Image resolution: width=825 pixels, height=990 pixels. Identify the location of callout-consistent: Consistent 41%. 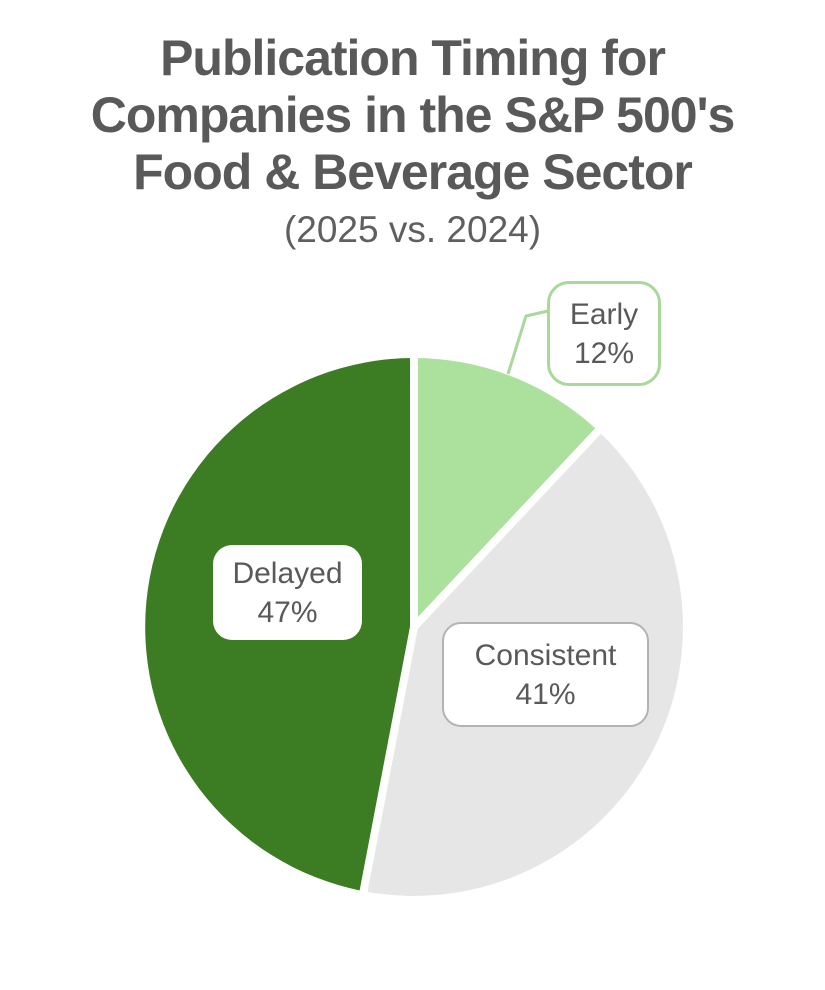
(545, 674).